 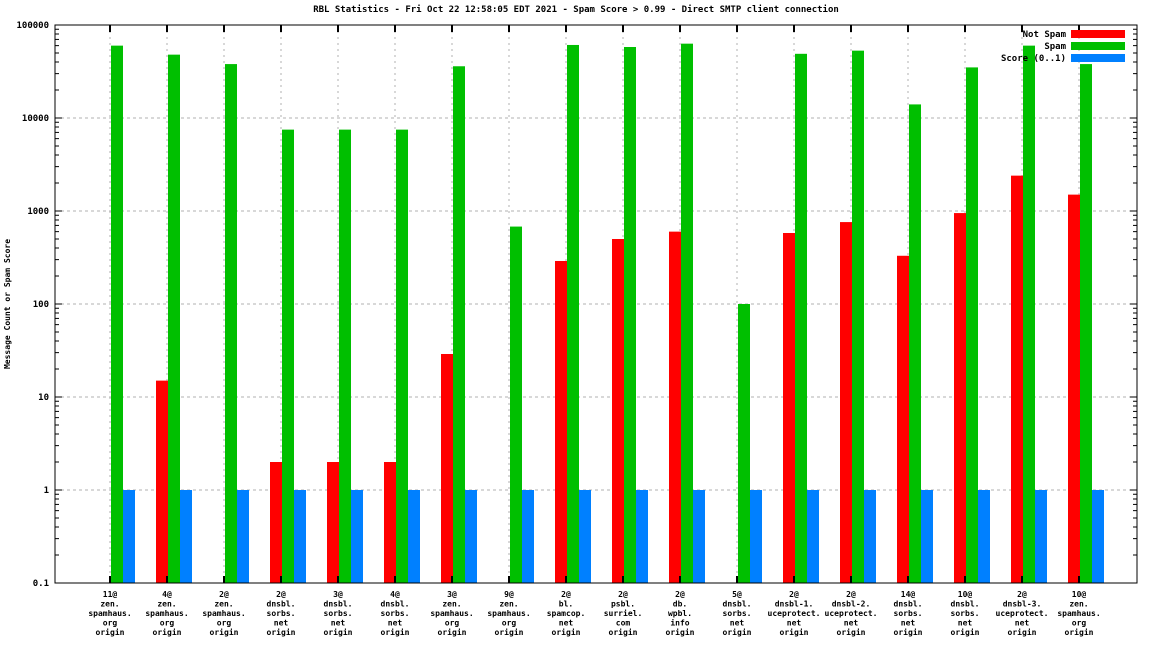 I want to click on x-category-label: 14@ dnsbl. sorbs. net origin, so click(x=908, y=613).